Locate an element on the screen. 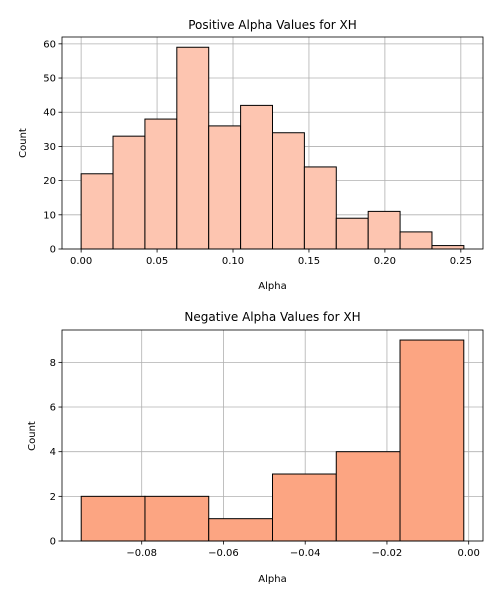  y-tick-label: 30 is located at coordinates (49, 147).